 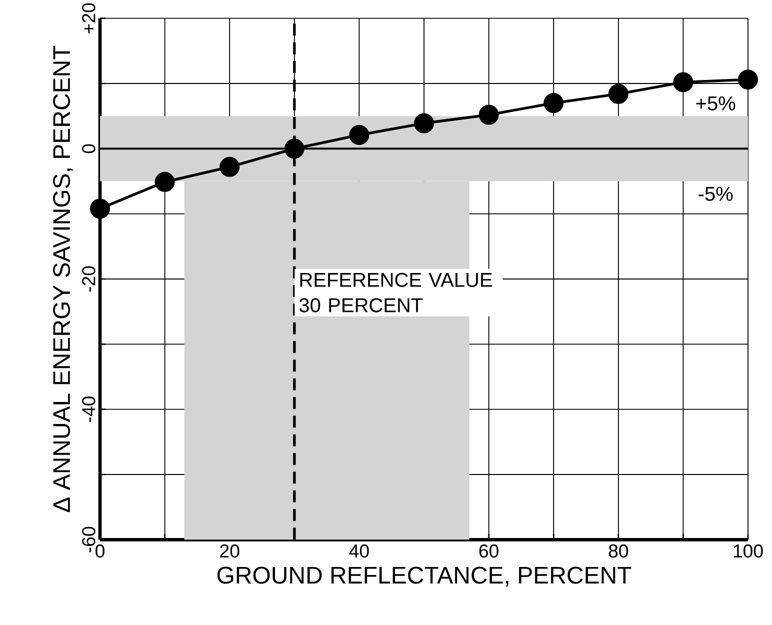 I want to click on x-axis-title: GROUND REFLECTANCE, PERCENT, so click(x=424, y=576).